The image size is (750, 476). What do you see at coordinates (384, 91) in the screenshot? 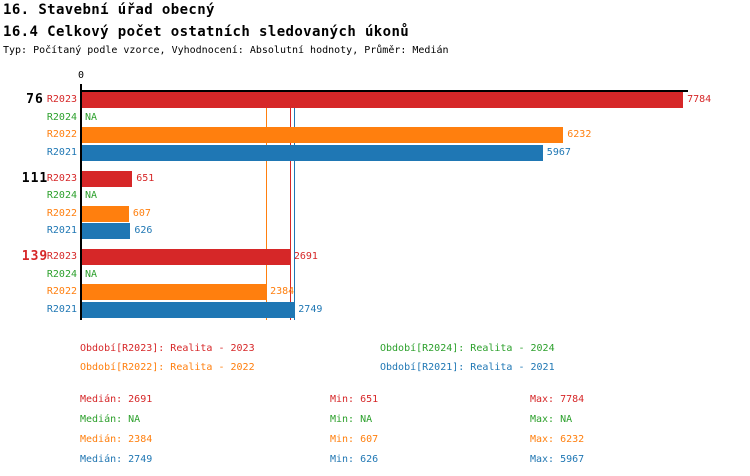
I see `x-axis-line` at bounding box center [384, 91].